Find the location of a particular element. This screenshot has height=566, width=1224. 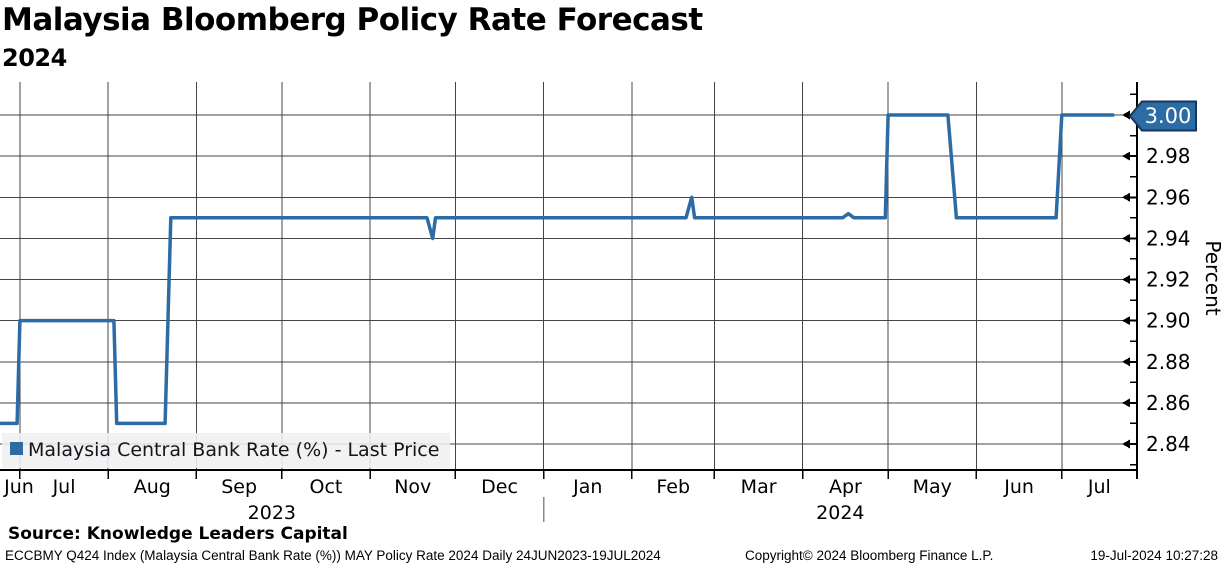

y-tick-label: 2.86 is located at coordinates (1168, 403).